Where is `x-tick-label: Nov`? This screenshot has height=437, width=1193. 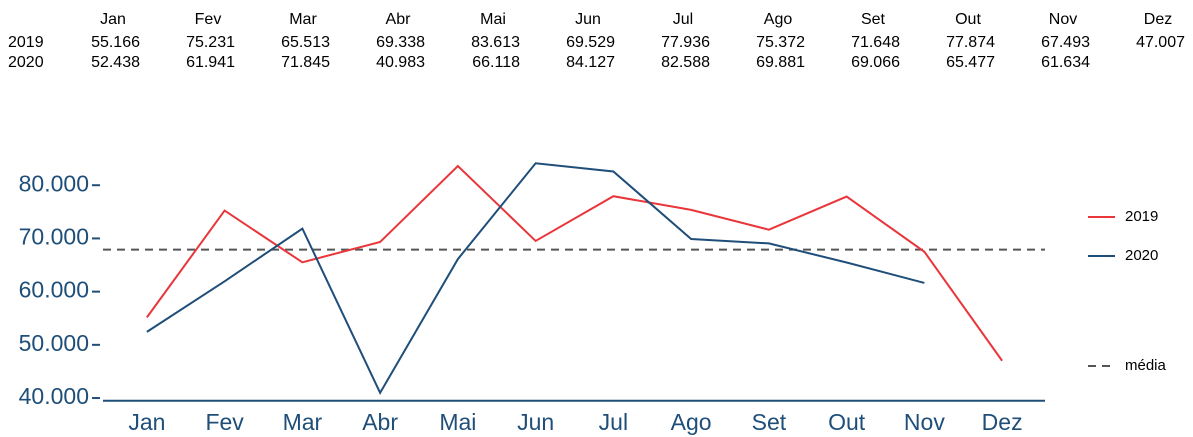
x-tick-label: Nov is located at coordinates (924, 422).